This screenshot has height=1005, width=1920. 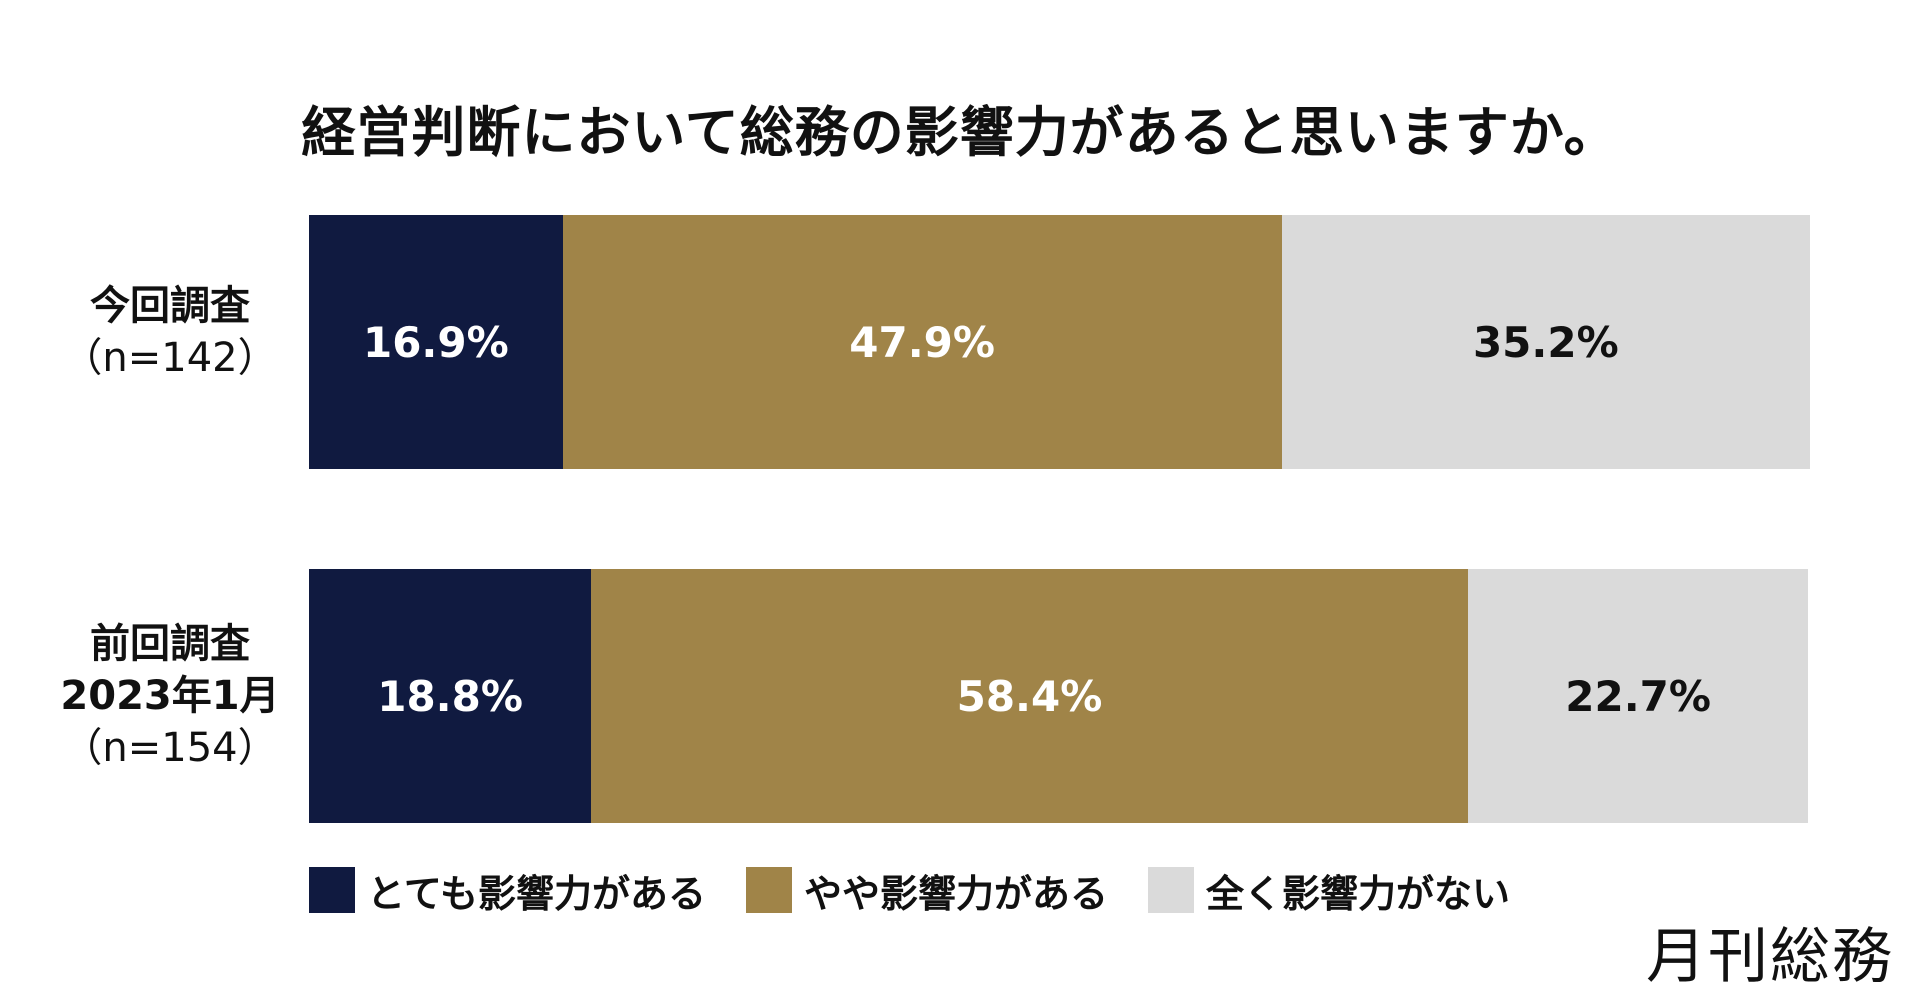 I want to click on bar-segment: 47.9%, so click(x=922, y=342).